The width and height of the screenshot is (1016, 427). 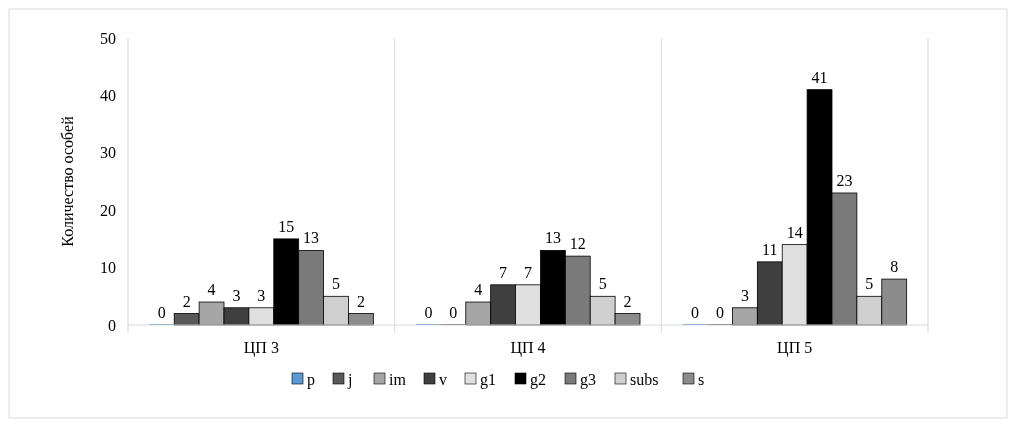 I want to click on legend-label: g2, so click(x=538, y=379).